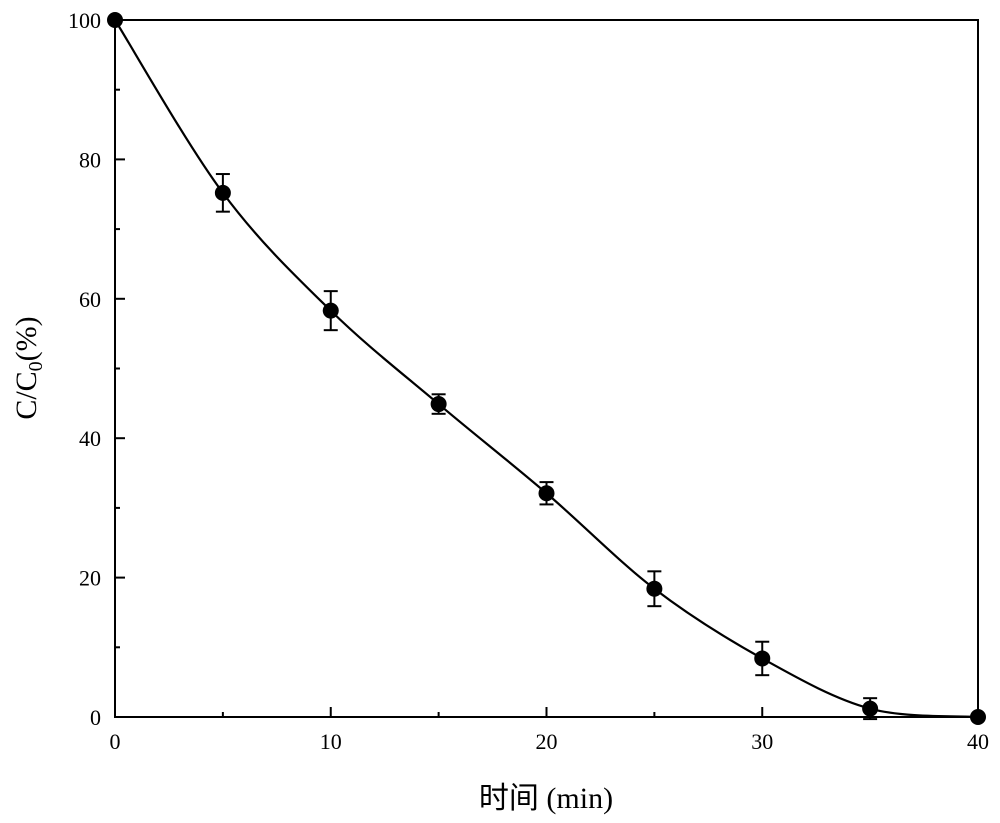  What do you see at coordinates (90, 299) in the screenshot?
I see `y-tick-label: 60` at bounding box center [90, 299].